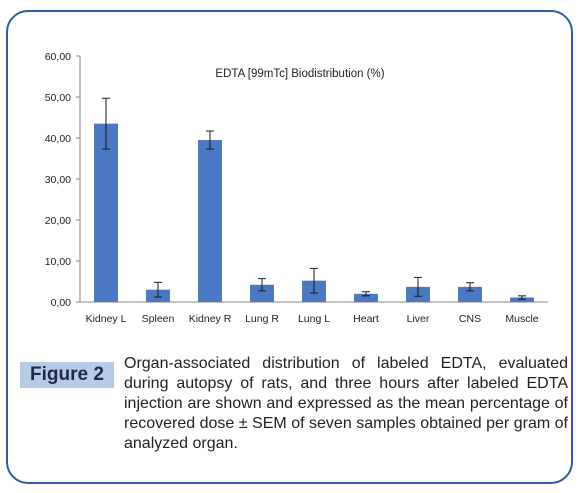  I want to click on bar-cns, so click(470, 294).